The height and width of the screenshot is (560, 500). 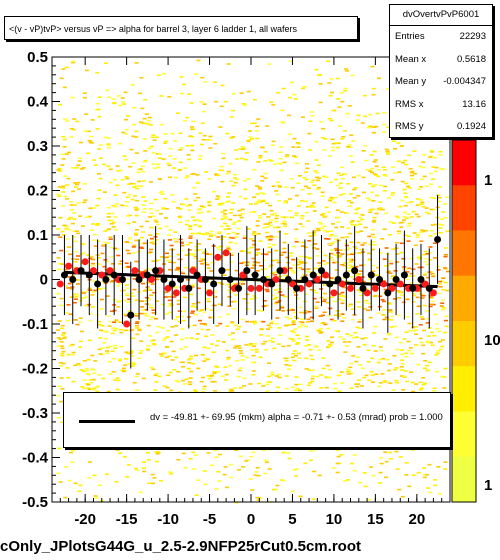 I want to click on red-data-point, so click(x=359, y=279).